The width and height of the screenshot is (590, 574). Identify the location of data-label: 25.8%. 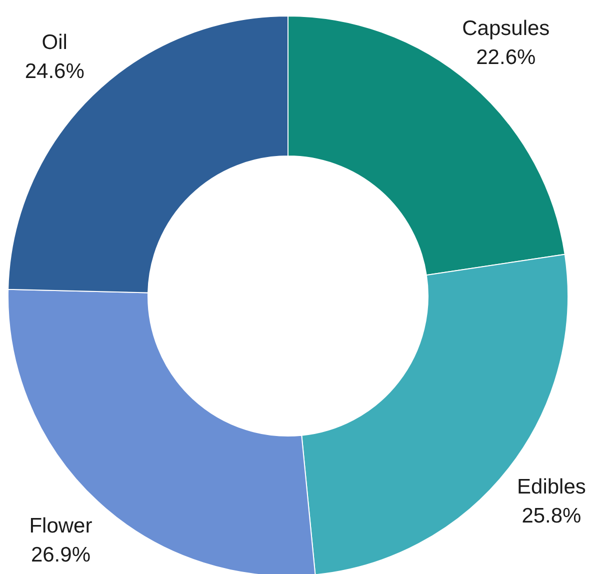
(552, 516).